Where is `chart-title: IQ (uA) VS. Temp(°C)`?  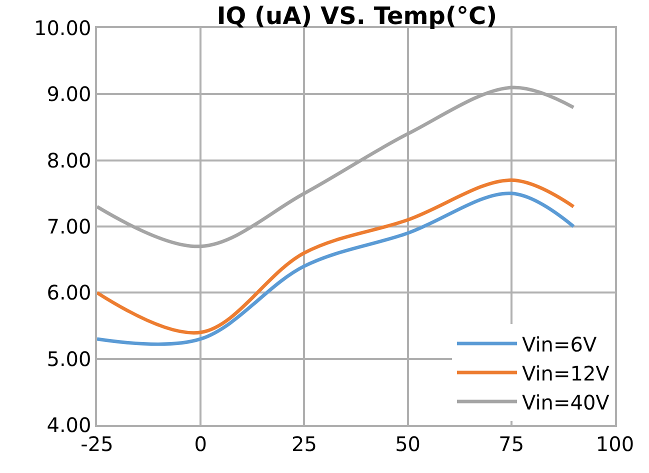 chart-title: IQ (uA) VS. Temp(°C) is located at coordinates (357, 16).